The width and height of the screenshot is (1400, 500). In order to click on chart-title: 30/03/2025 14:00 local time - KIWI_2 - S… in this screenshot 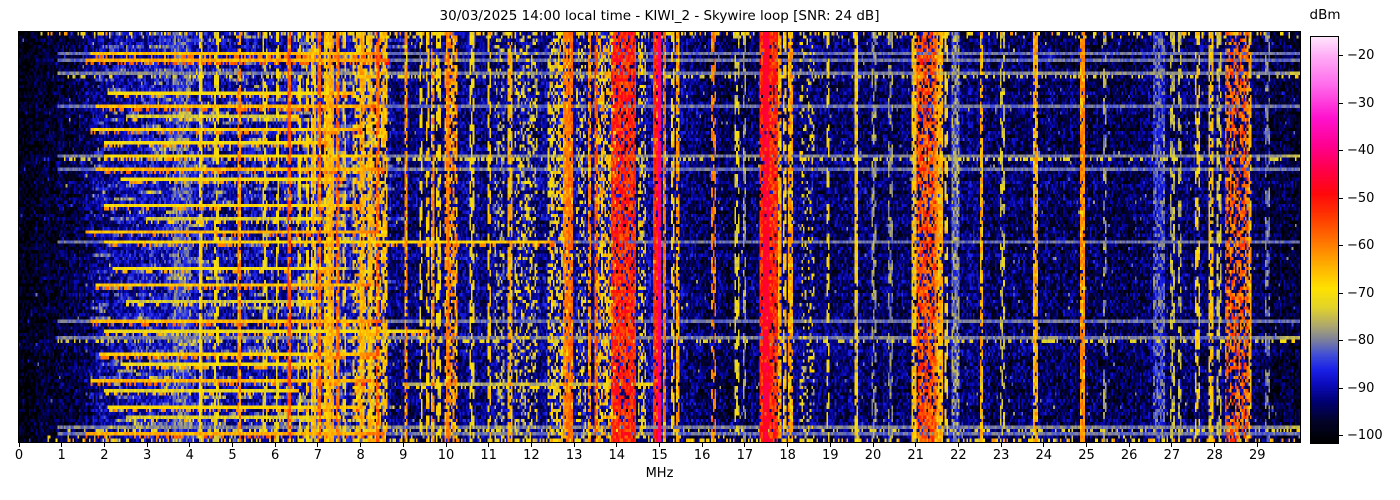, I will do `click(659, 16)`.